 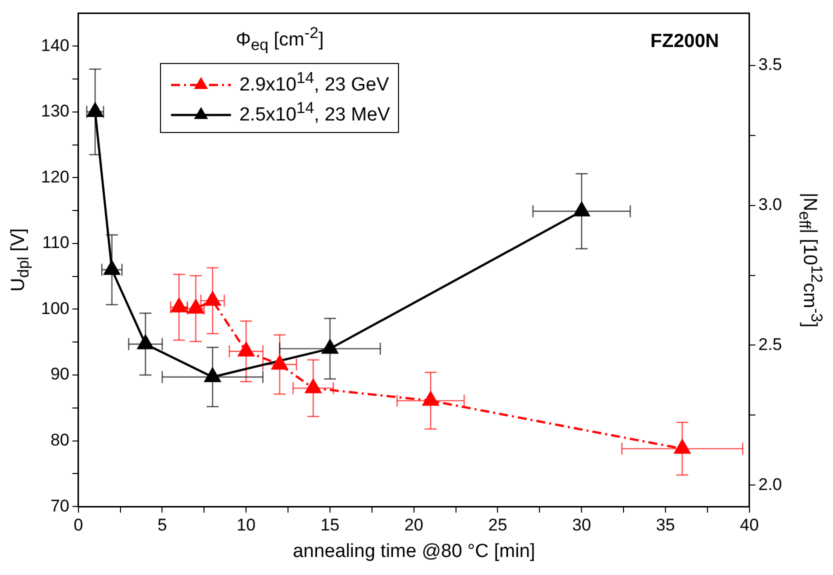 I want to click on y-tick-label: 80, so click(x=60, y=440).